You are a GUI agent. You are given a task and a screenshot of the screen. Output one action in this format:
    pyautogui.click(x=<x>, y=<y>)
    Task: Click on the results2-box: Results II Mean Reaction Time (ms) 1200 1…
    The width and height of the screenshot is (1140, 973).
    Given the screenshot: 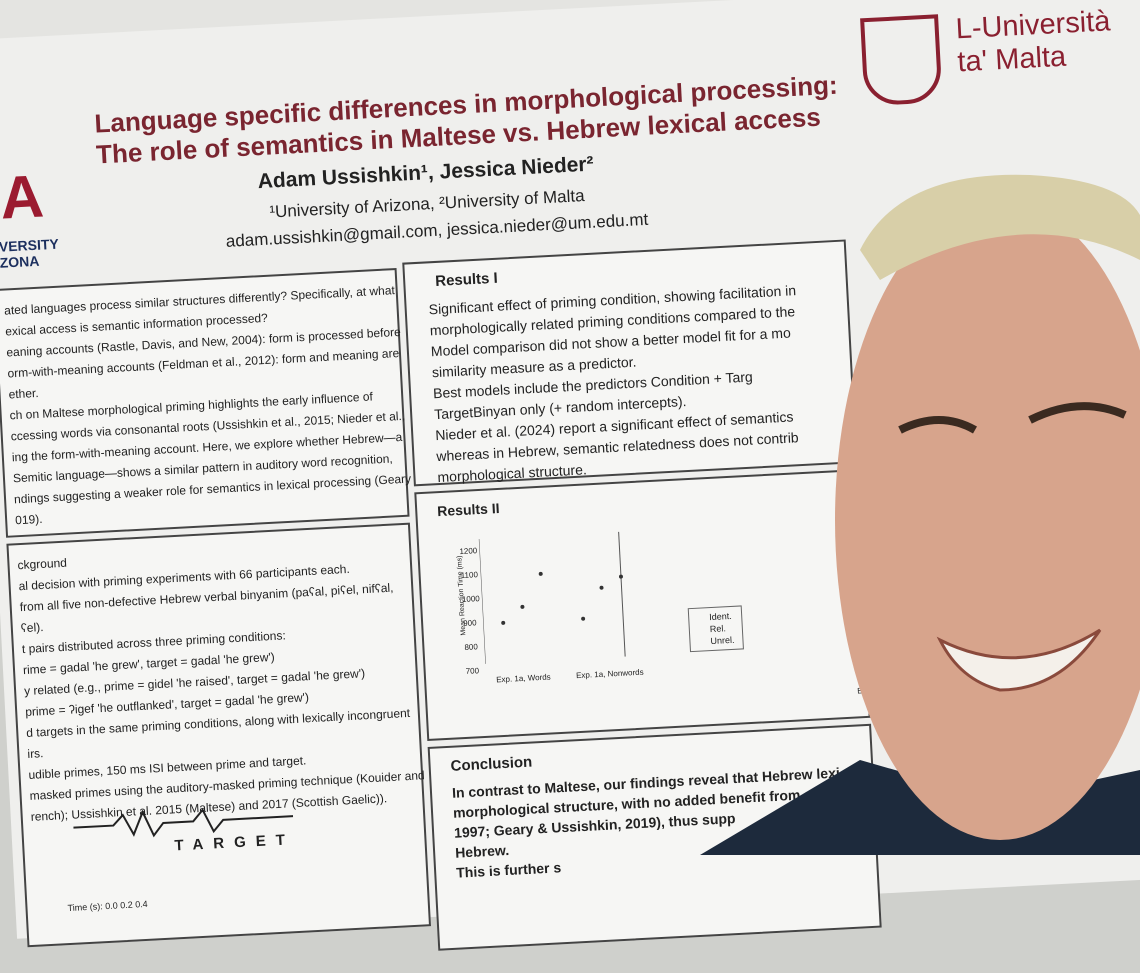 What is the action you would take?
    pyautogui.click(x=647, y=605)
    